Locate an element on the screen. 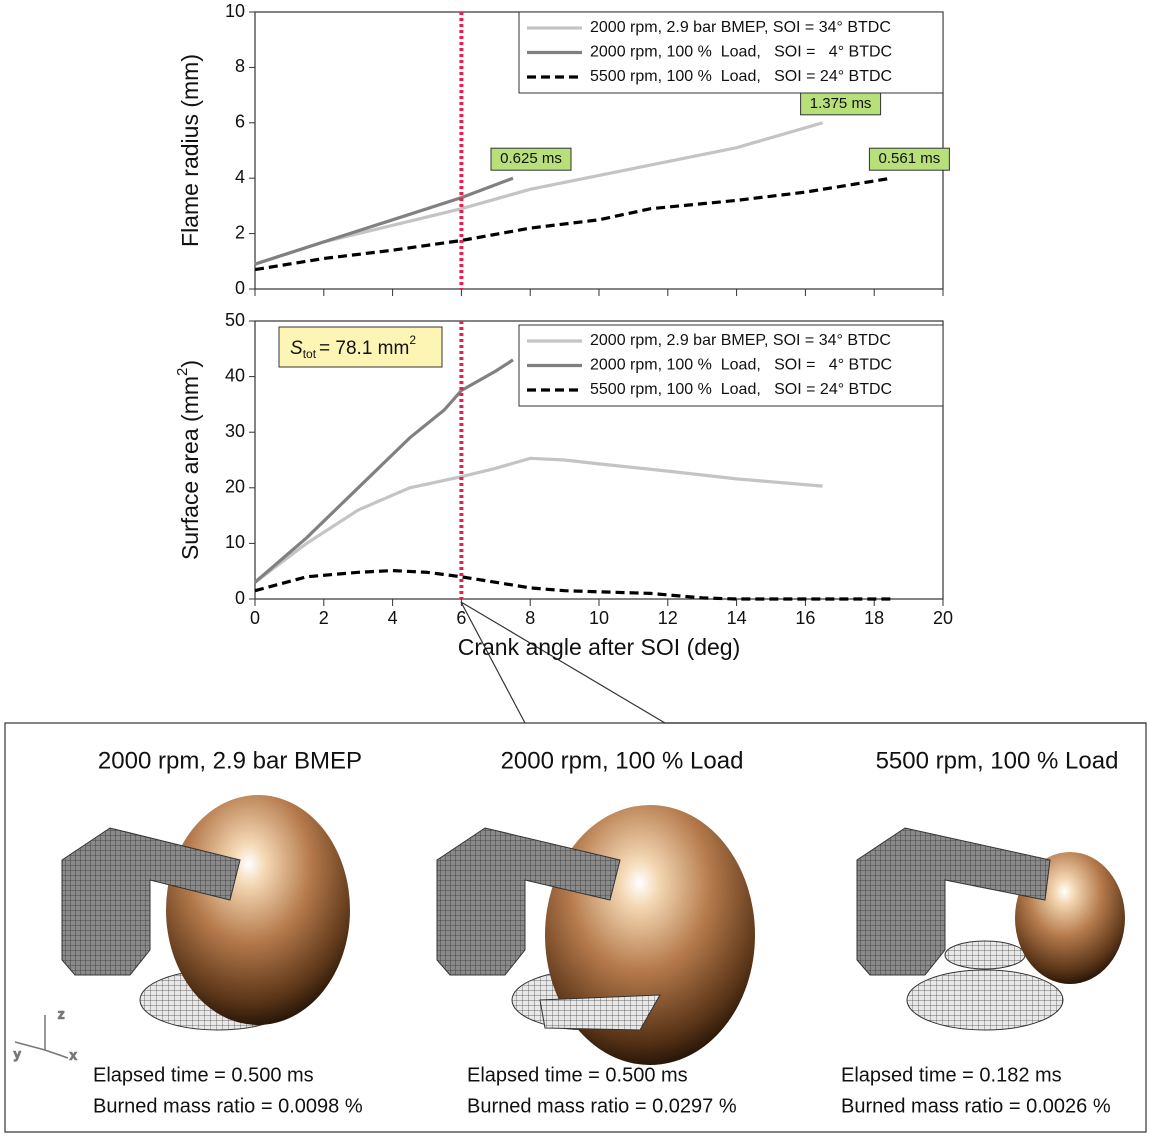 This screenshot has height=1137, width=1150. text-part: ) is located at coordinates (190, 364).